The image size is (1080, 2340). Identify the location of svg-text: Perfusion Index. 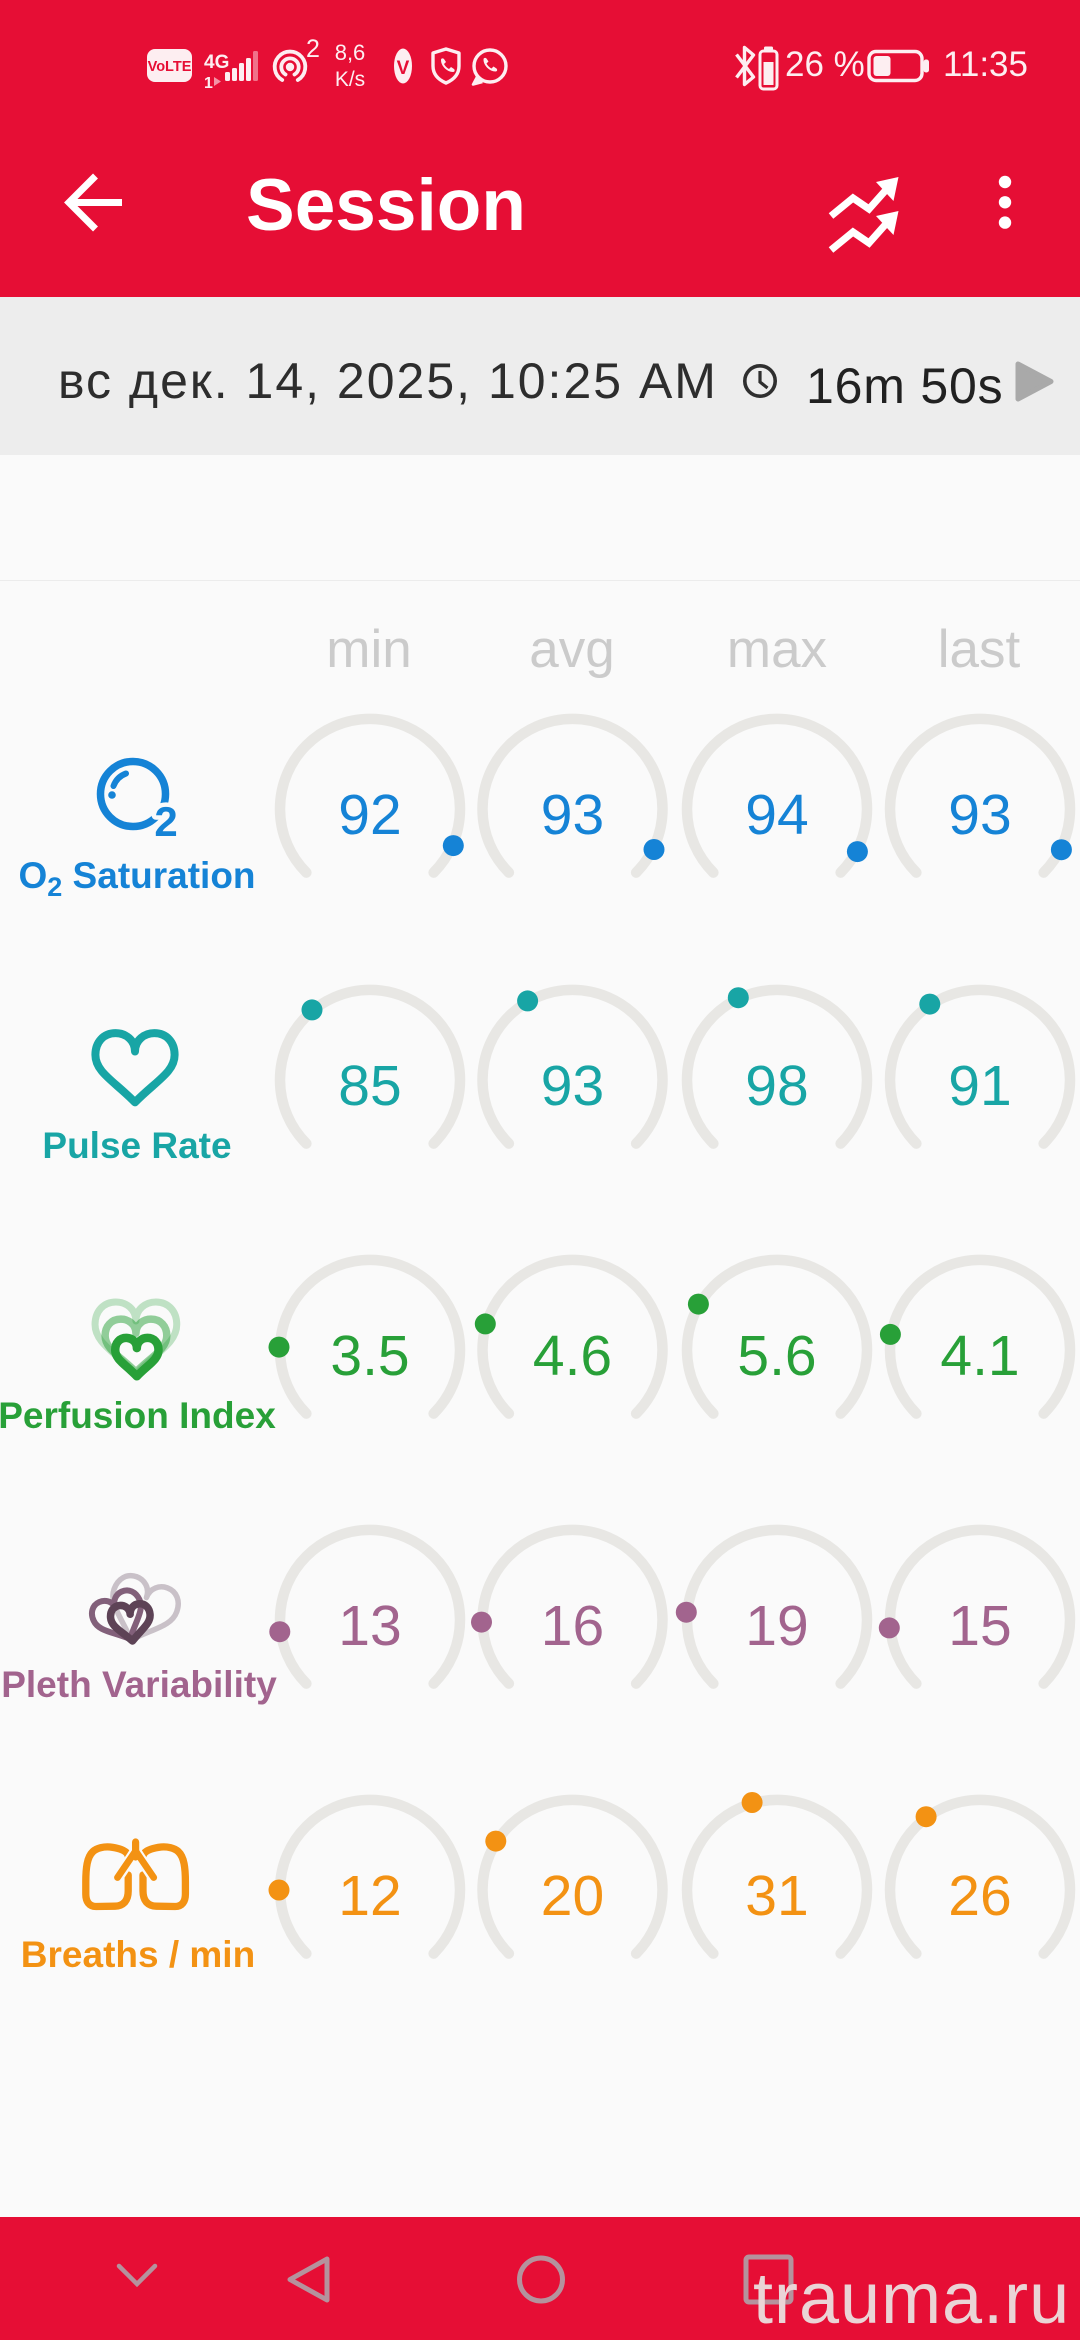
(138, 1415).